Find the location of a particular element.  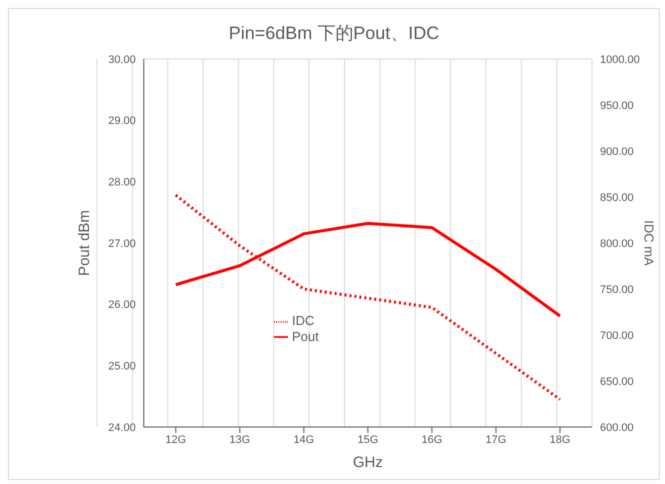

y-tick-label: 26.00 is located at coordinates (122, 305).